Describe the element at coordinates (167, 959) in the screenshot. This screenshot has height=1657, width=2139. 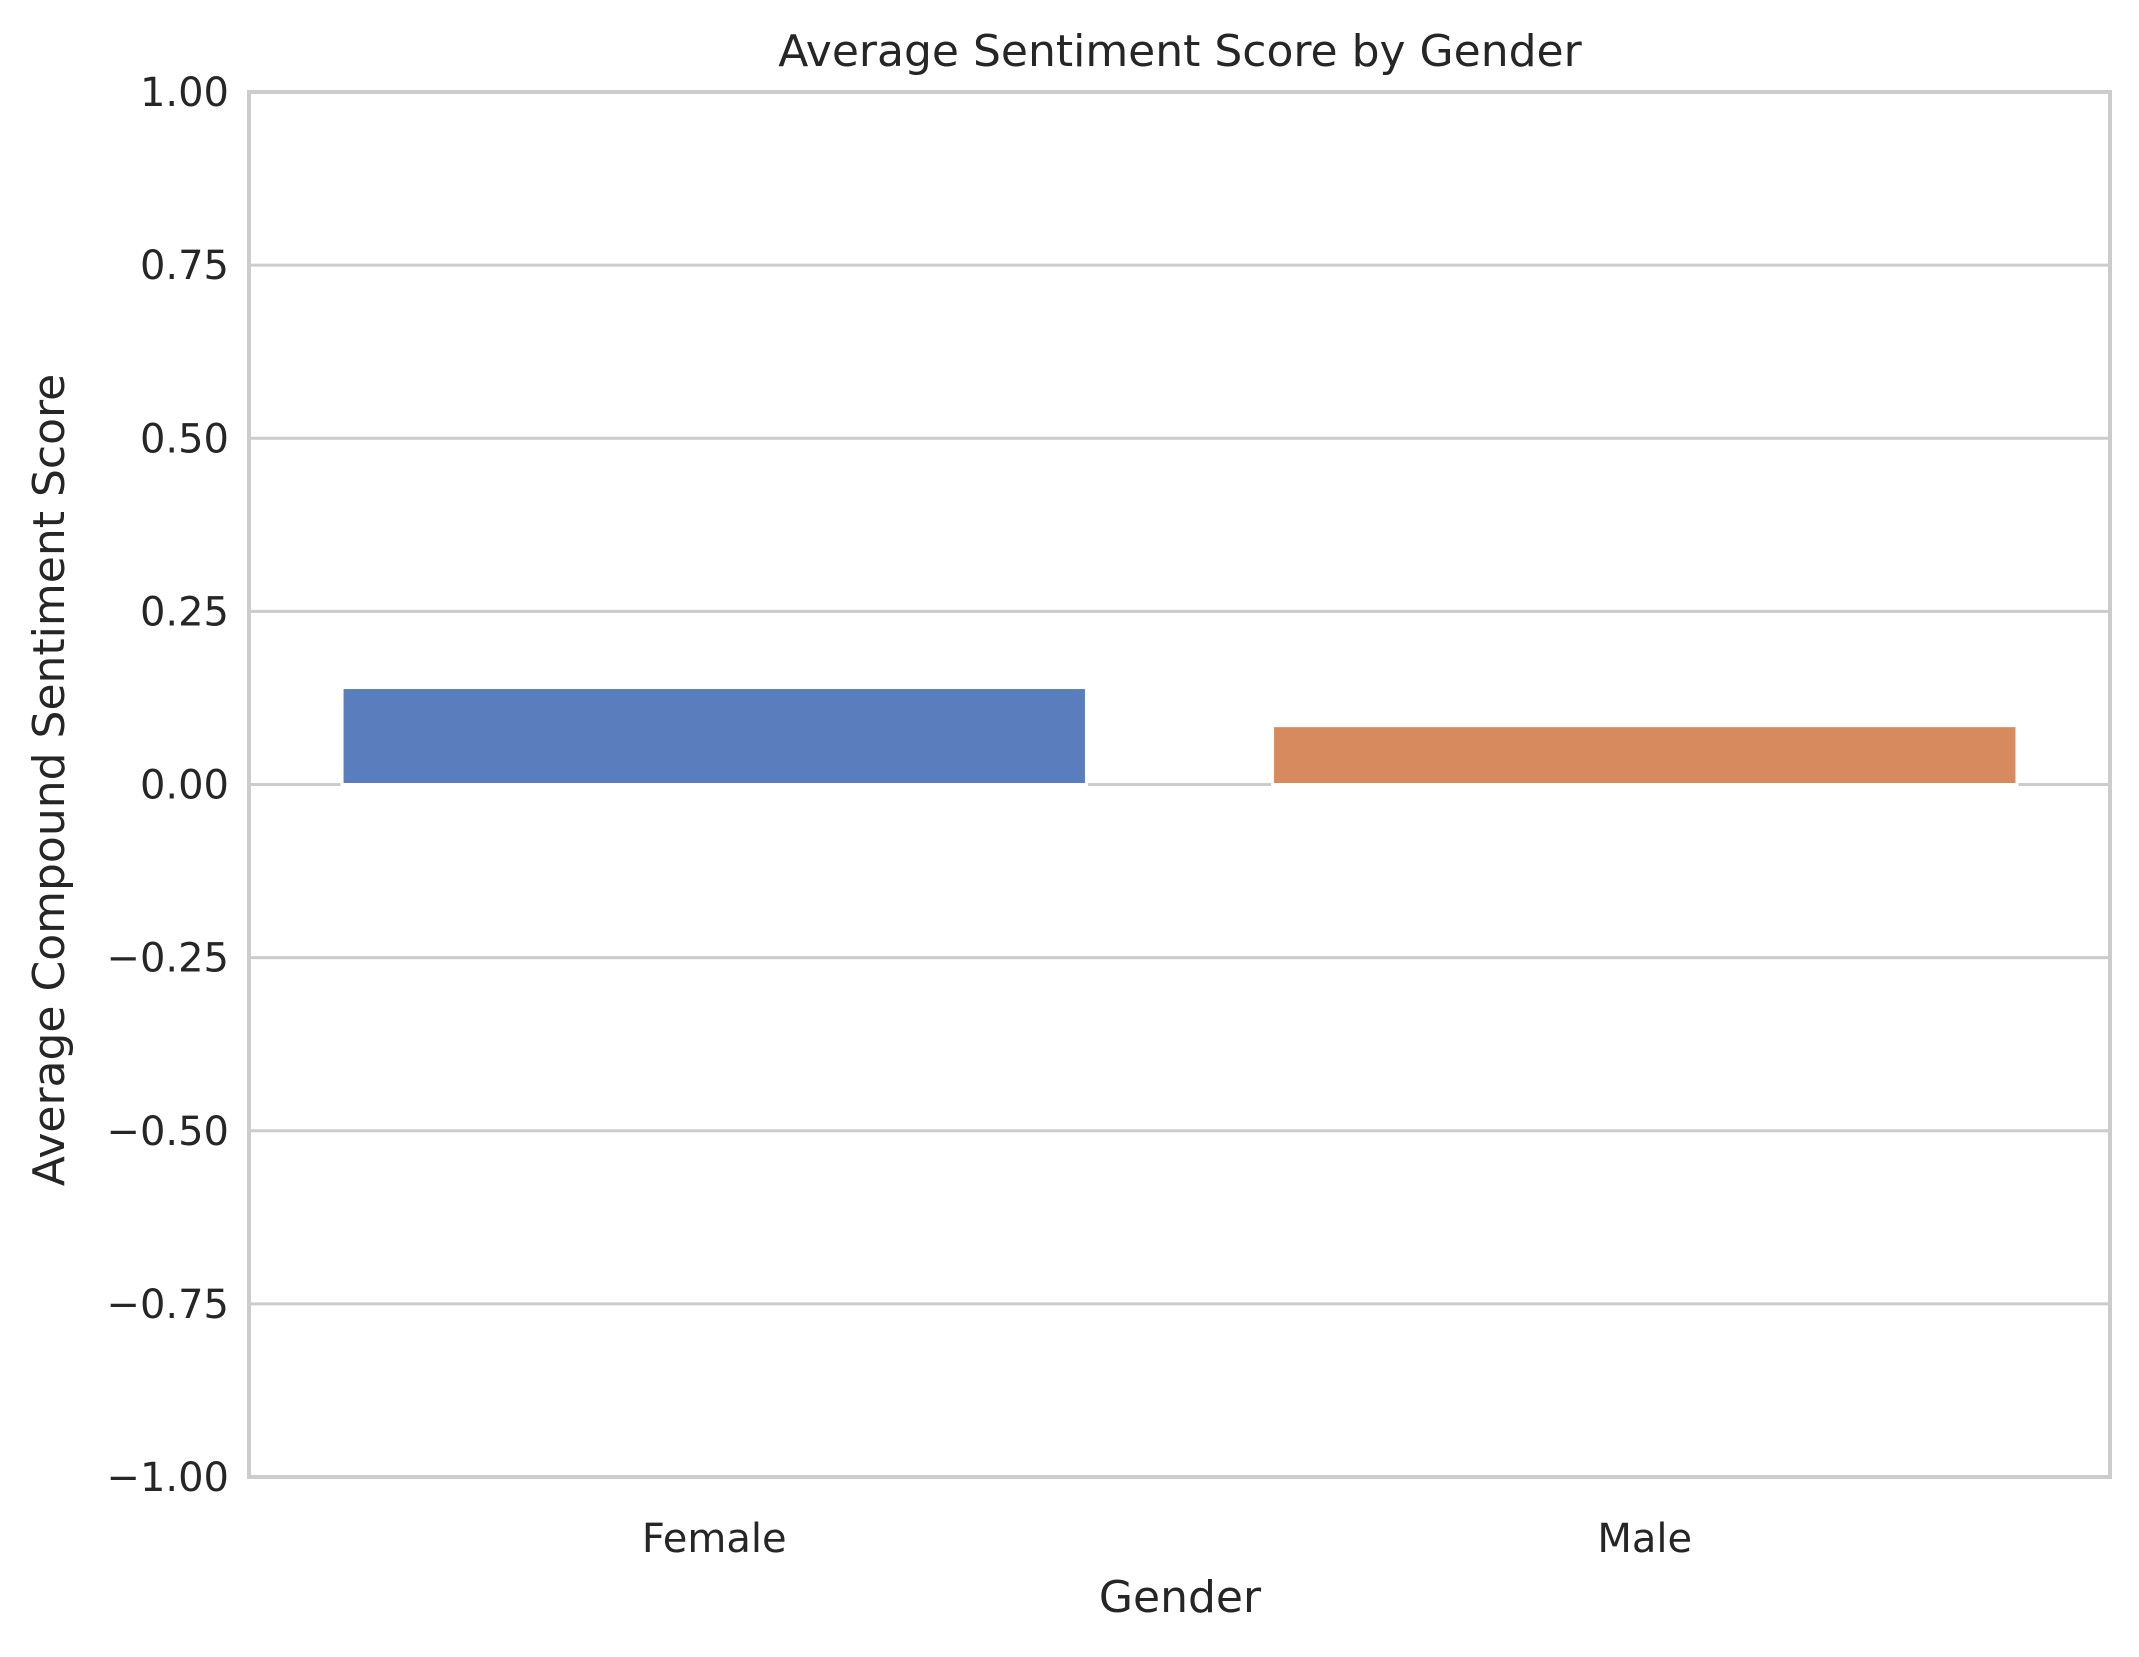
I see `y-tick-label: −0.25` at that location.